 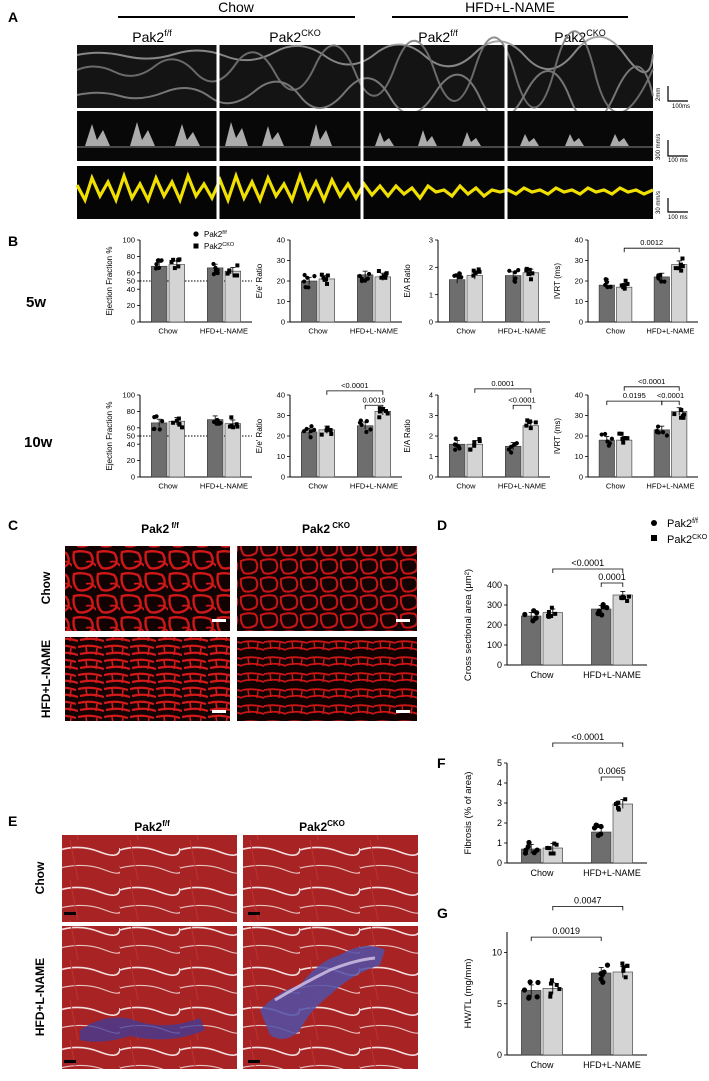 I want to click on significance-bracket, so click(x=612, y=778).